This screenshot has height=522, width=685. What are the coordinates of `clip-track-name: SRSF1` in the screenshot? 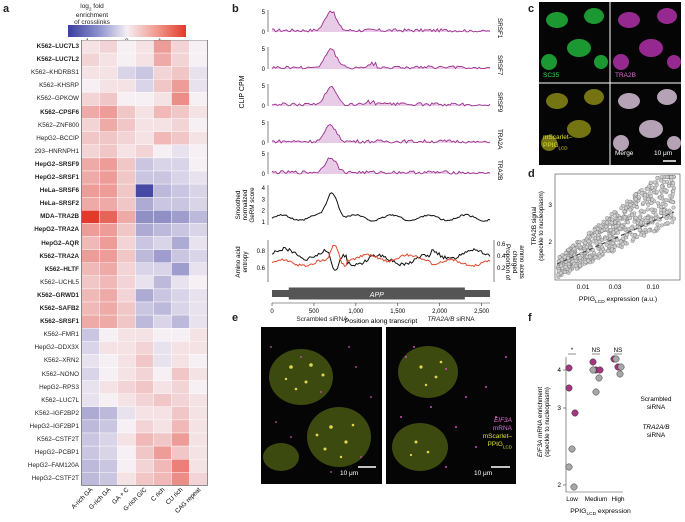 It's located at (499, 28).